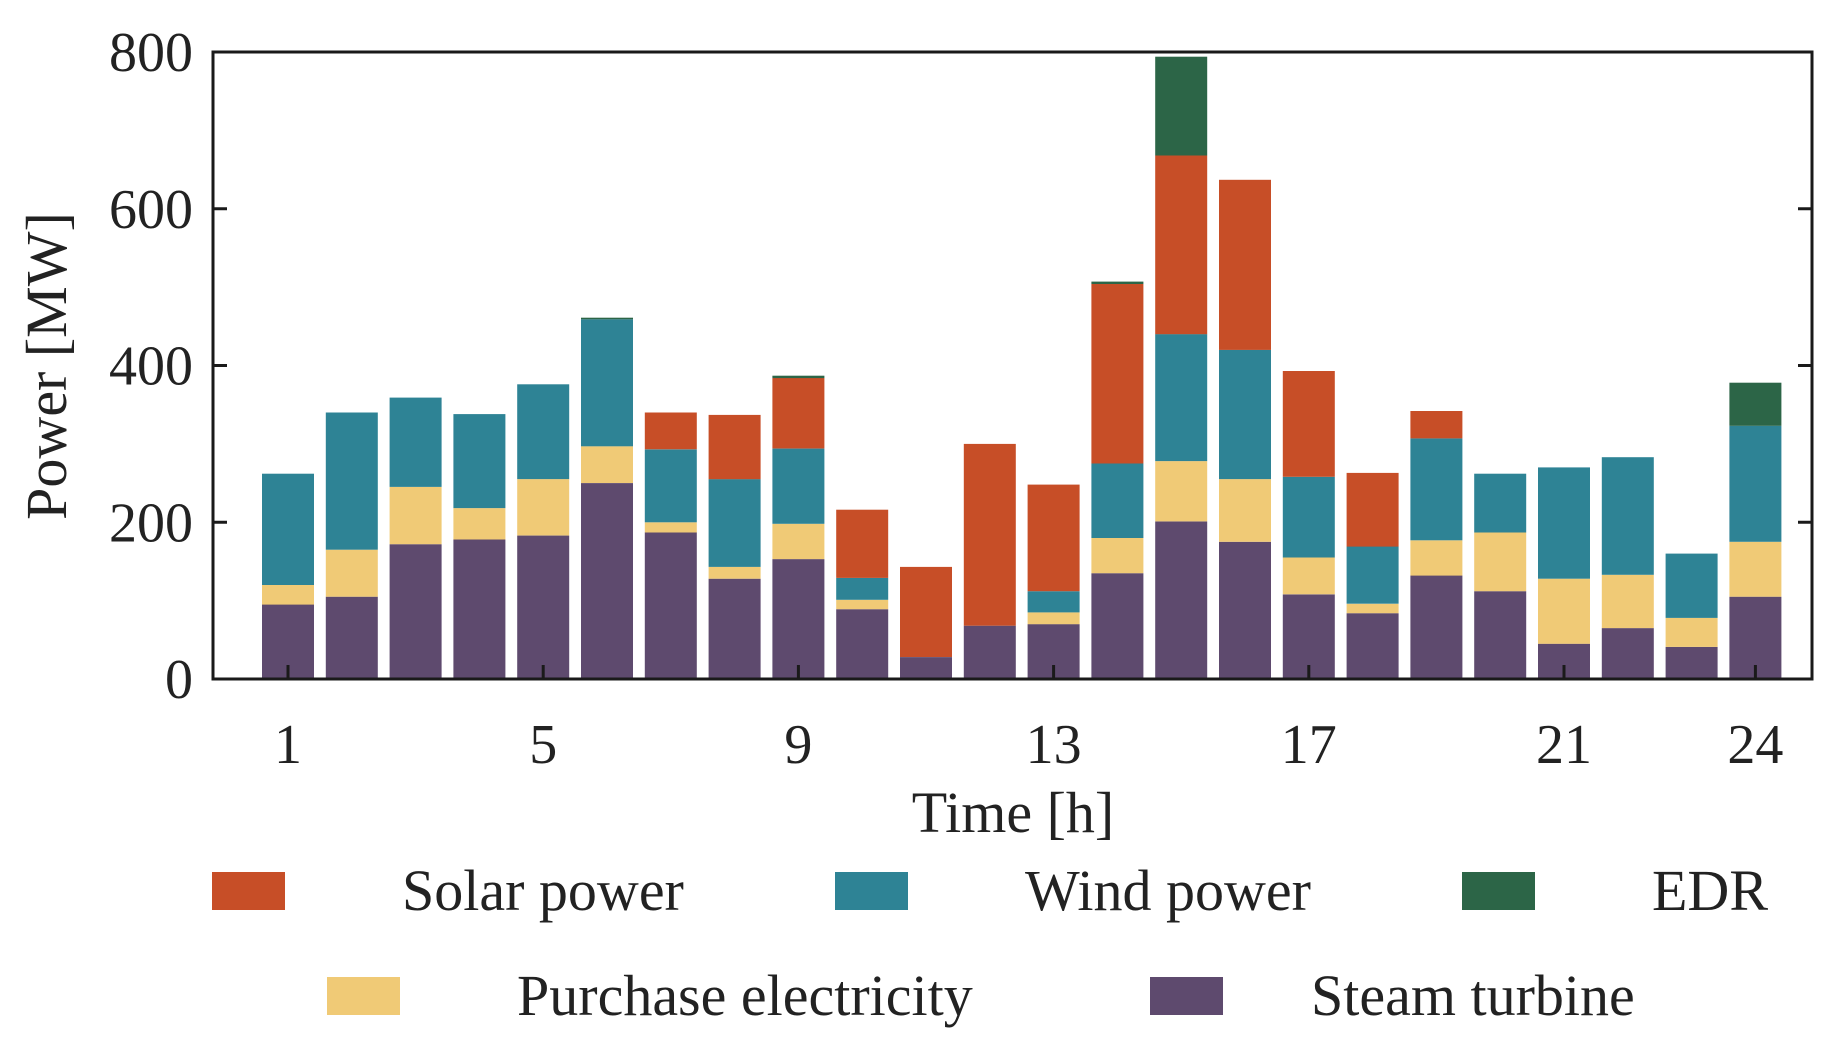 This screenshot has width=1844, height=1062. What do you see at coordinates (1372, 608) in the screenshot?
I see `bar-purchase-electricity-h18` at bounding box center [1372, 608].